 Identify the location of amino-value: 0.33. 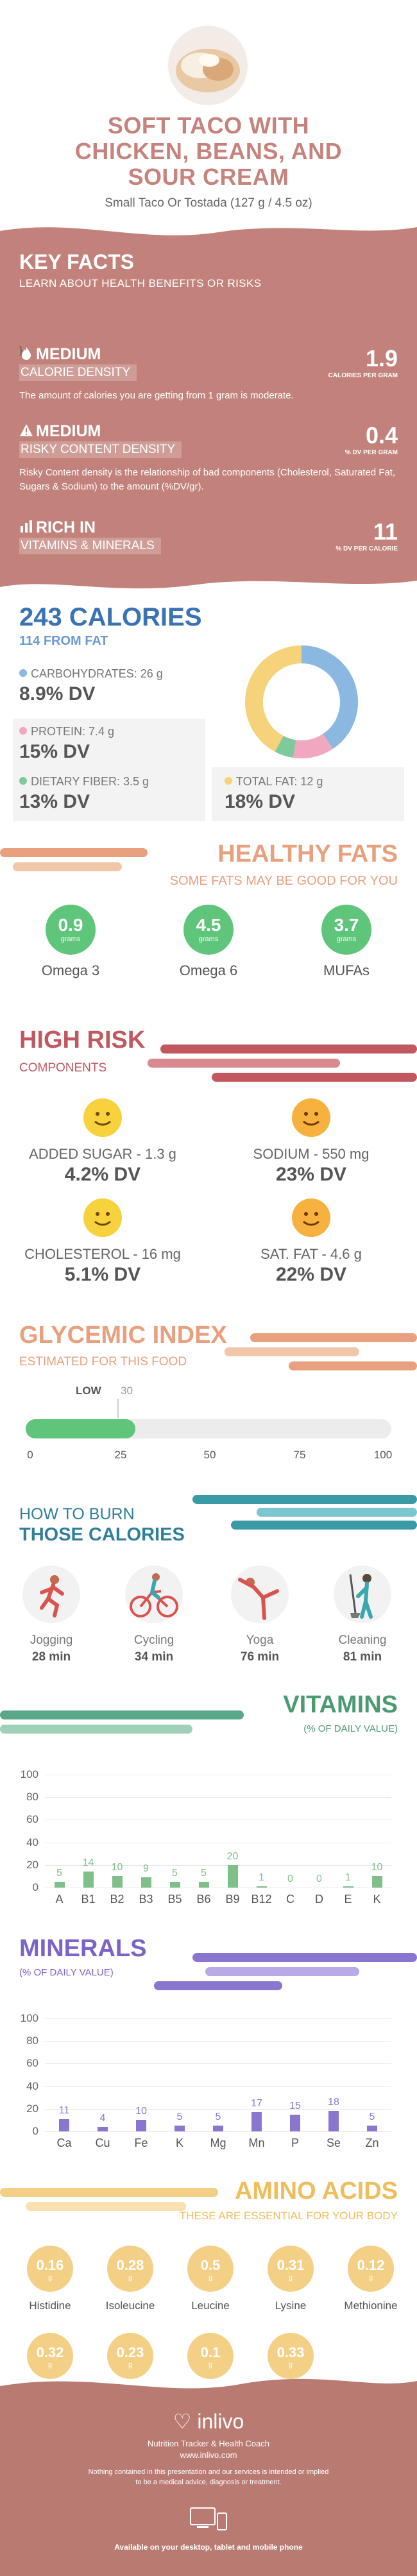
(291, 2352).